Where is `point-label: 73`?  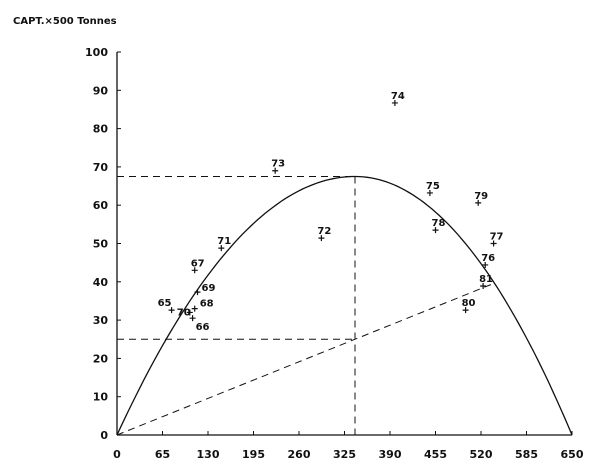 point-label: 73 is located at coordinates (278, 164).